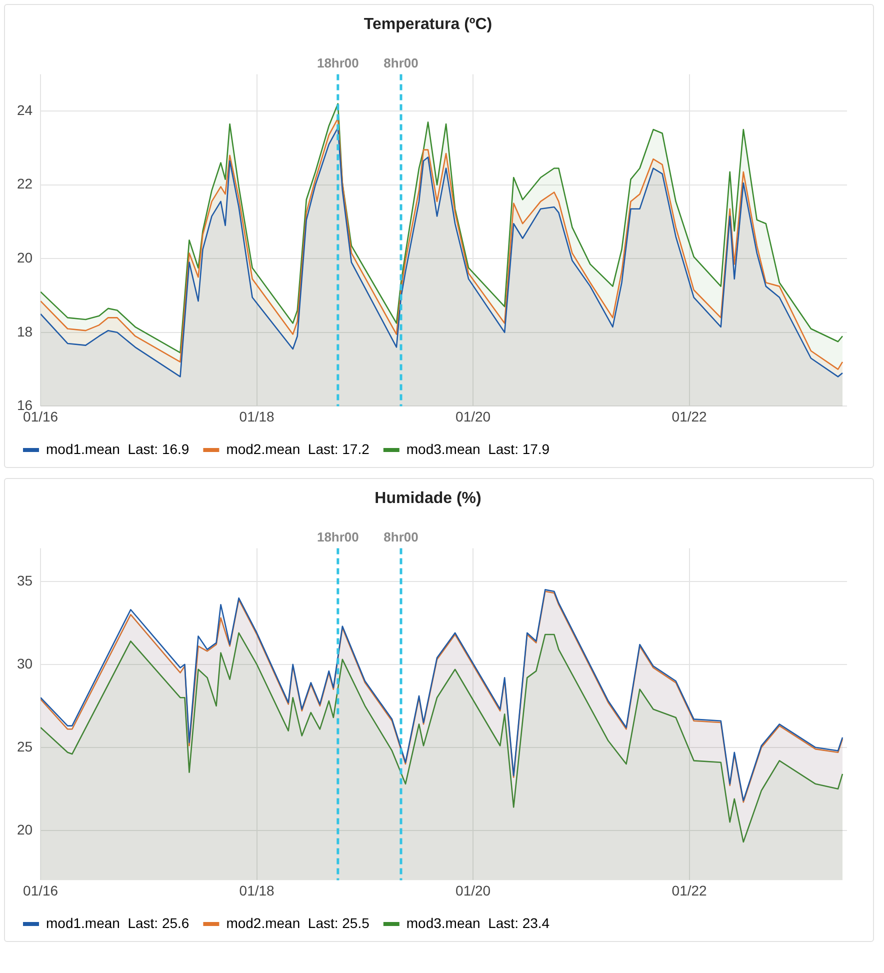  Describe the element at coordinates (428, 25) in the screenshot. I see `chart-title: Temperatura (ºC)` at that location.